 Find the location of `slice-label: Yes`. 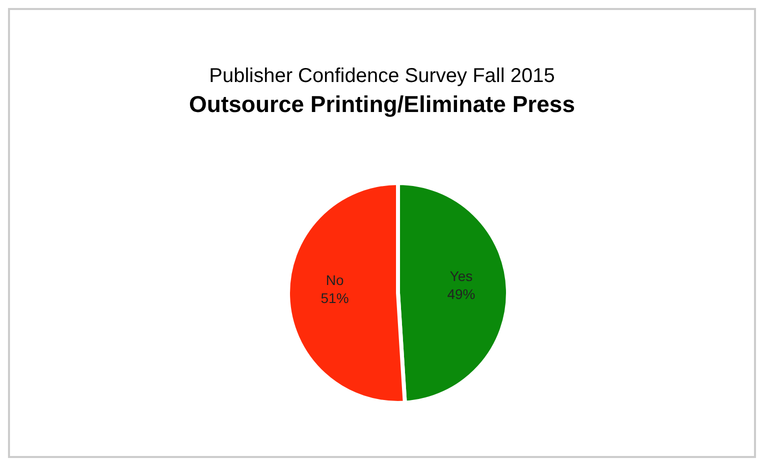

slice-label: Yes is located at coordinates (461, 276).